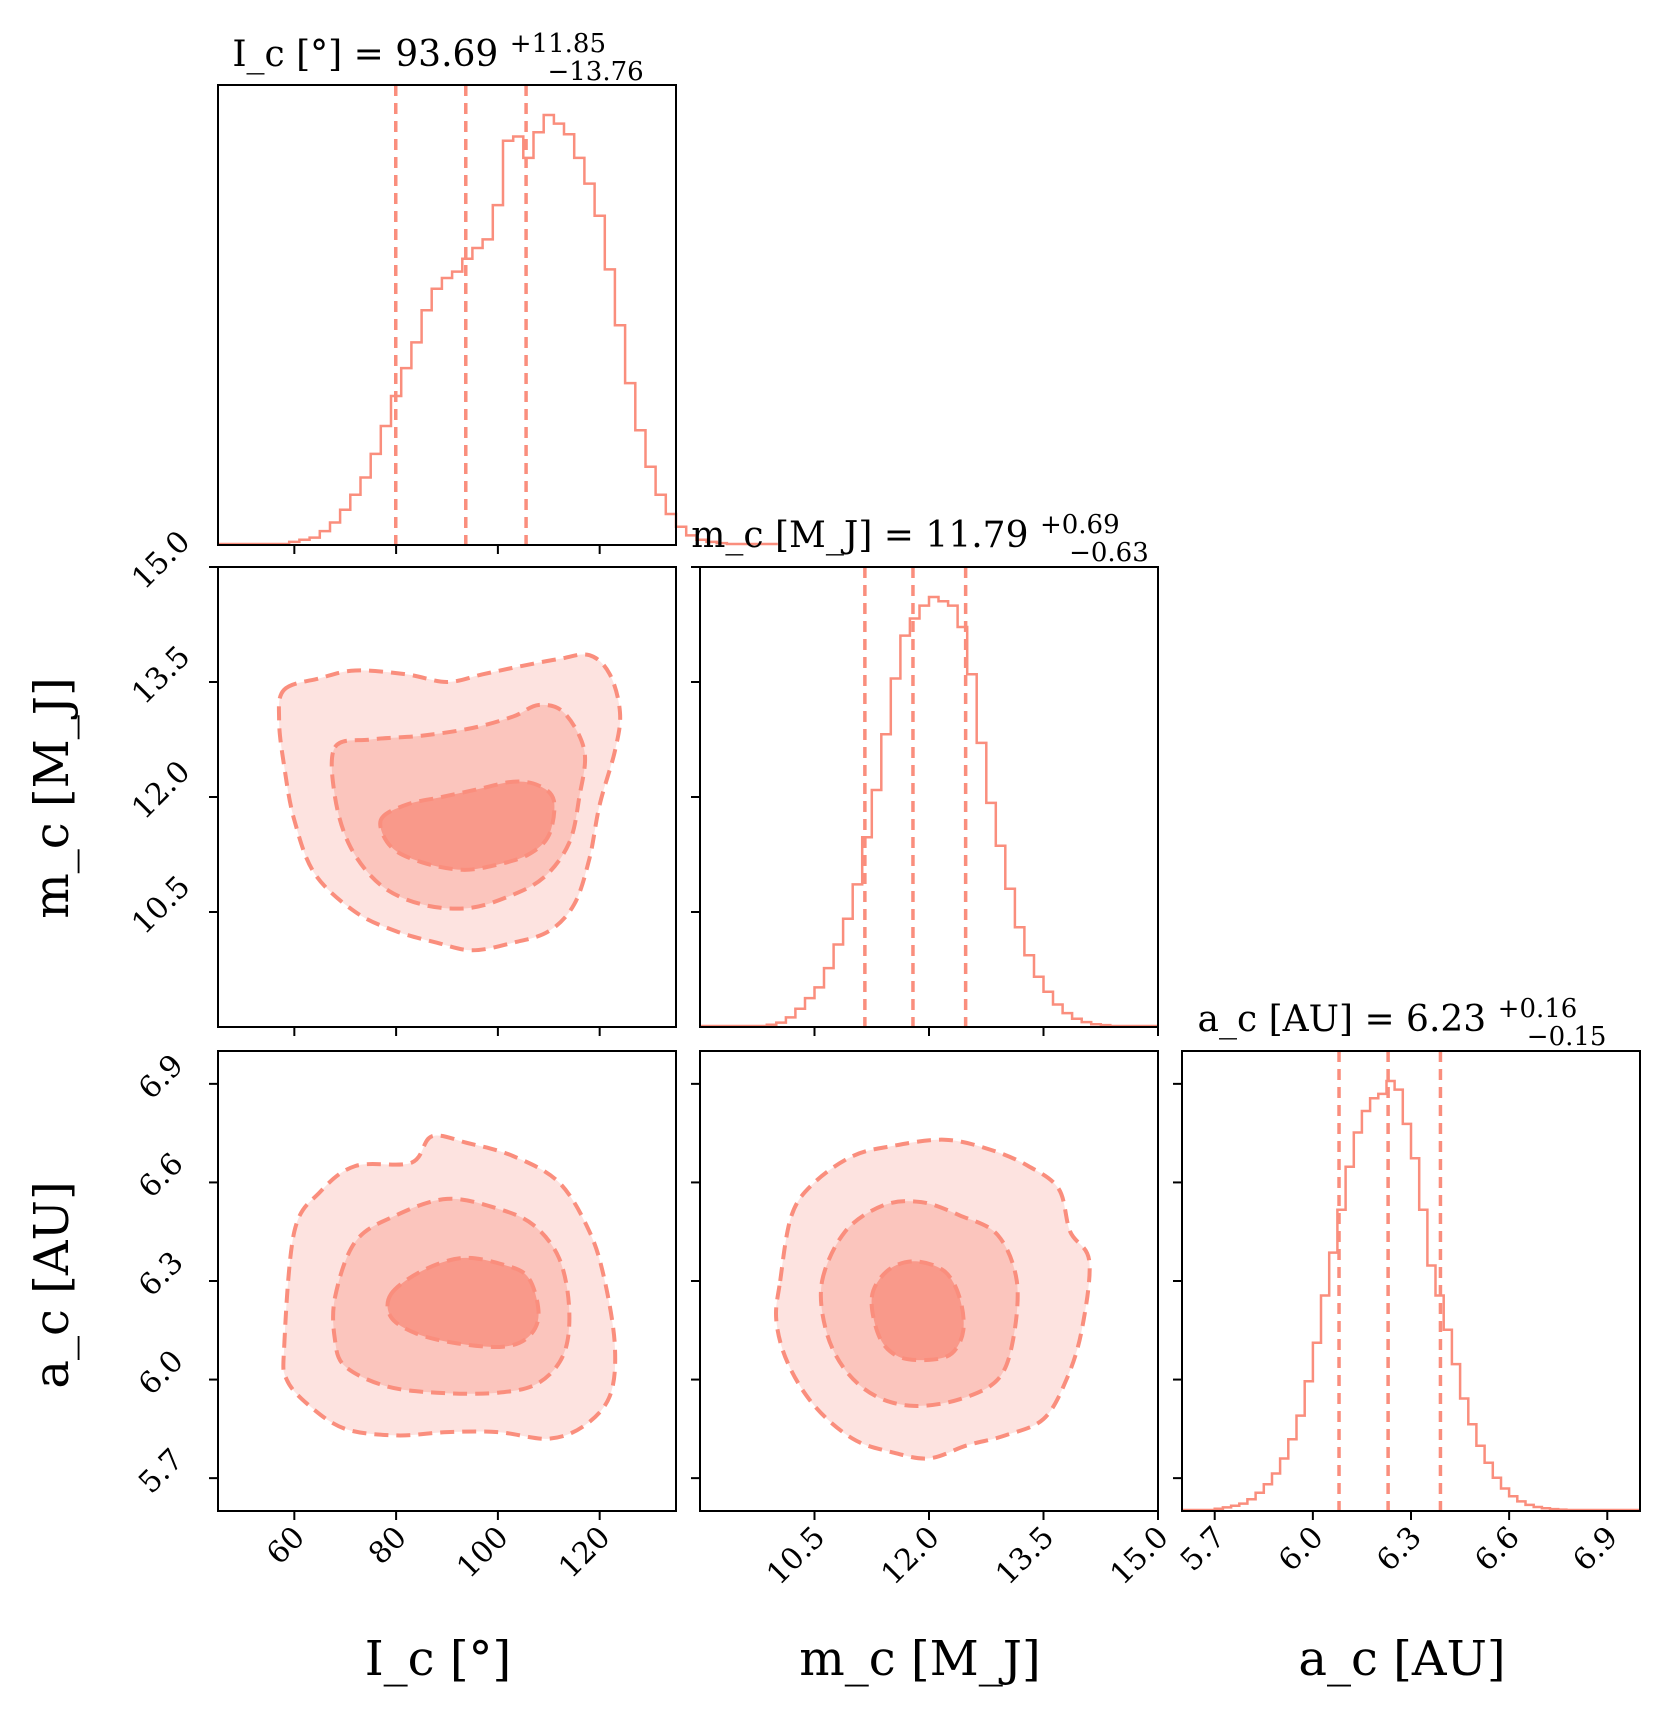  Describe the element at coordinates (161, 1373) in the screenshot. I see `ytick-label-a-1: 6.0` at that location.